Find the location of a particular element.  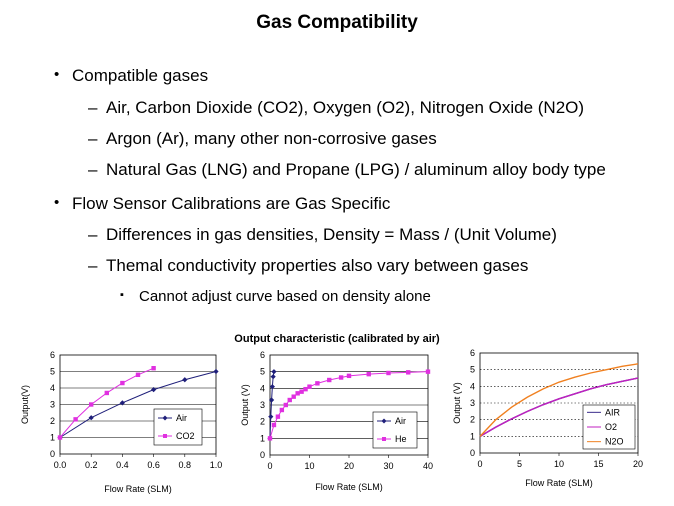

x-tick-label: 0.0 is located at coordinates (60, 465).